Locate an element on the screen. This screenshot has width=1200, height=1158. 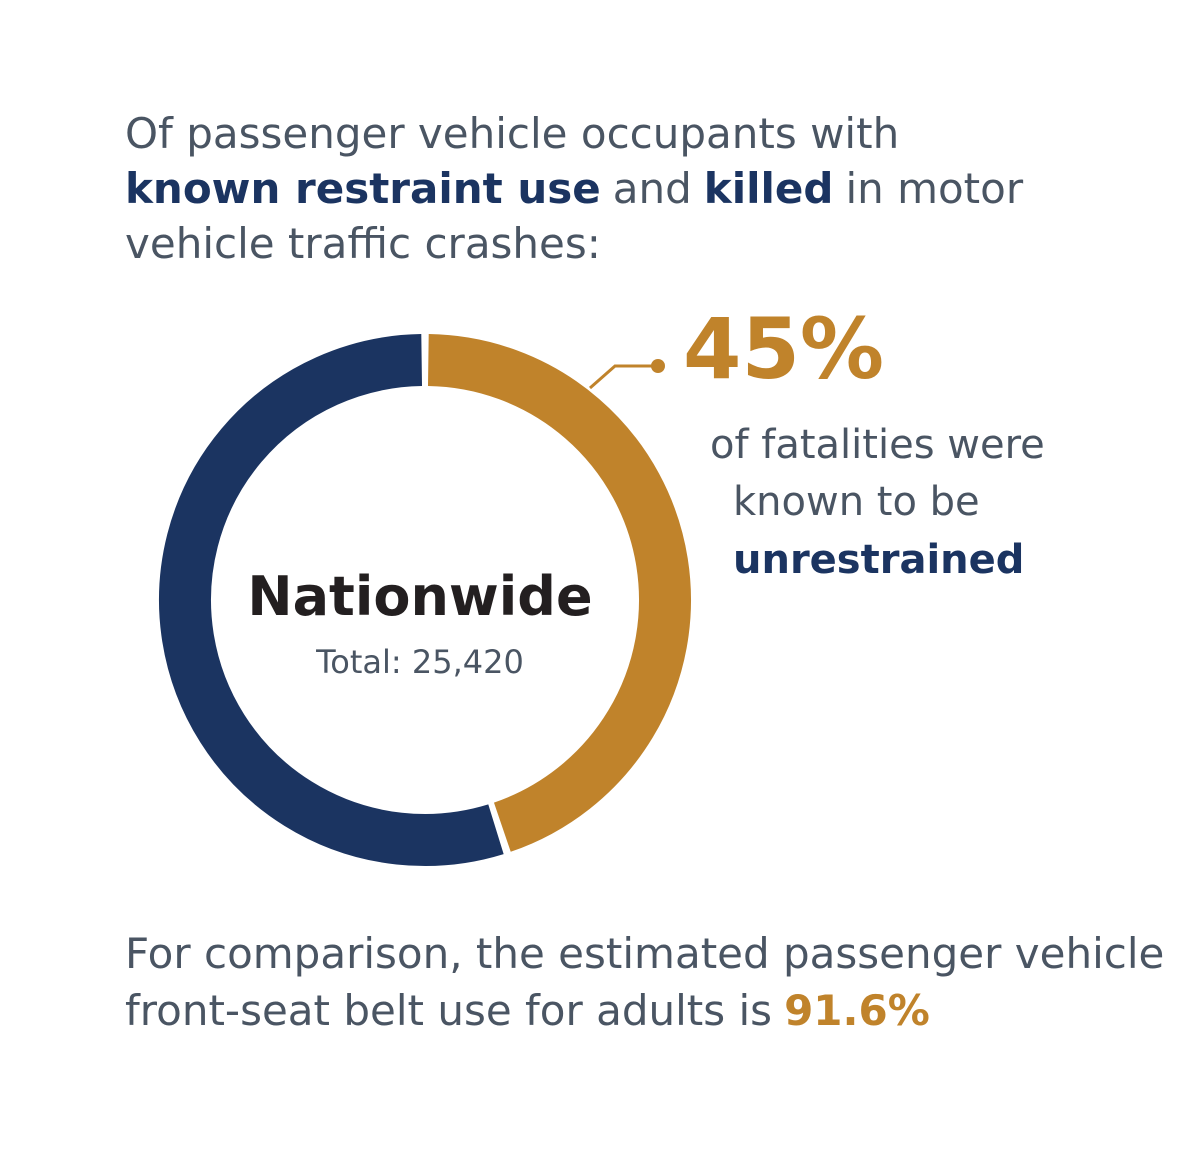
title-text: in motor is located at coordinates (934, 188).